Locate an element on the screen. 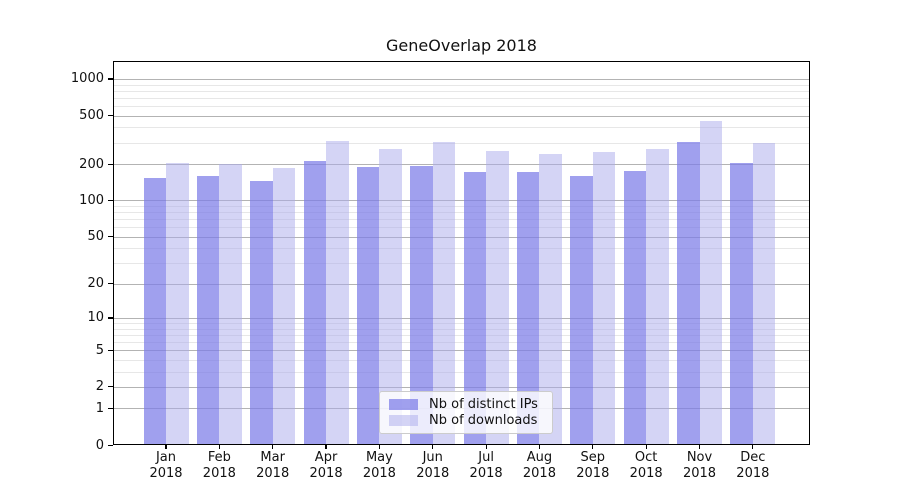 Image resolution: width=900 pixels, height=500 pixels. x-tick-apr is located at coordinates (326, 447).